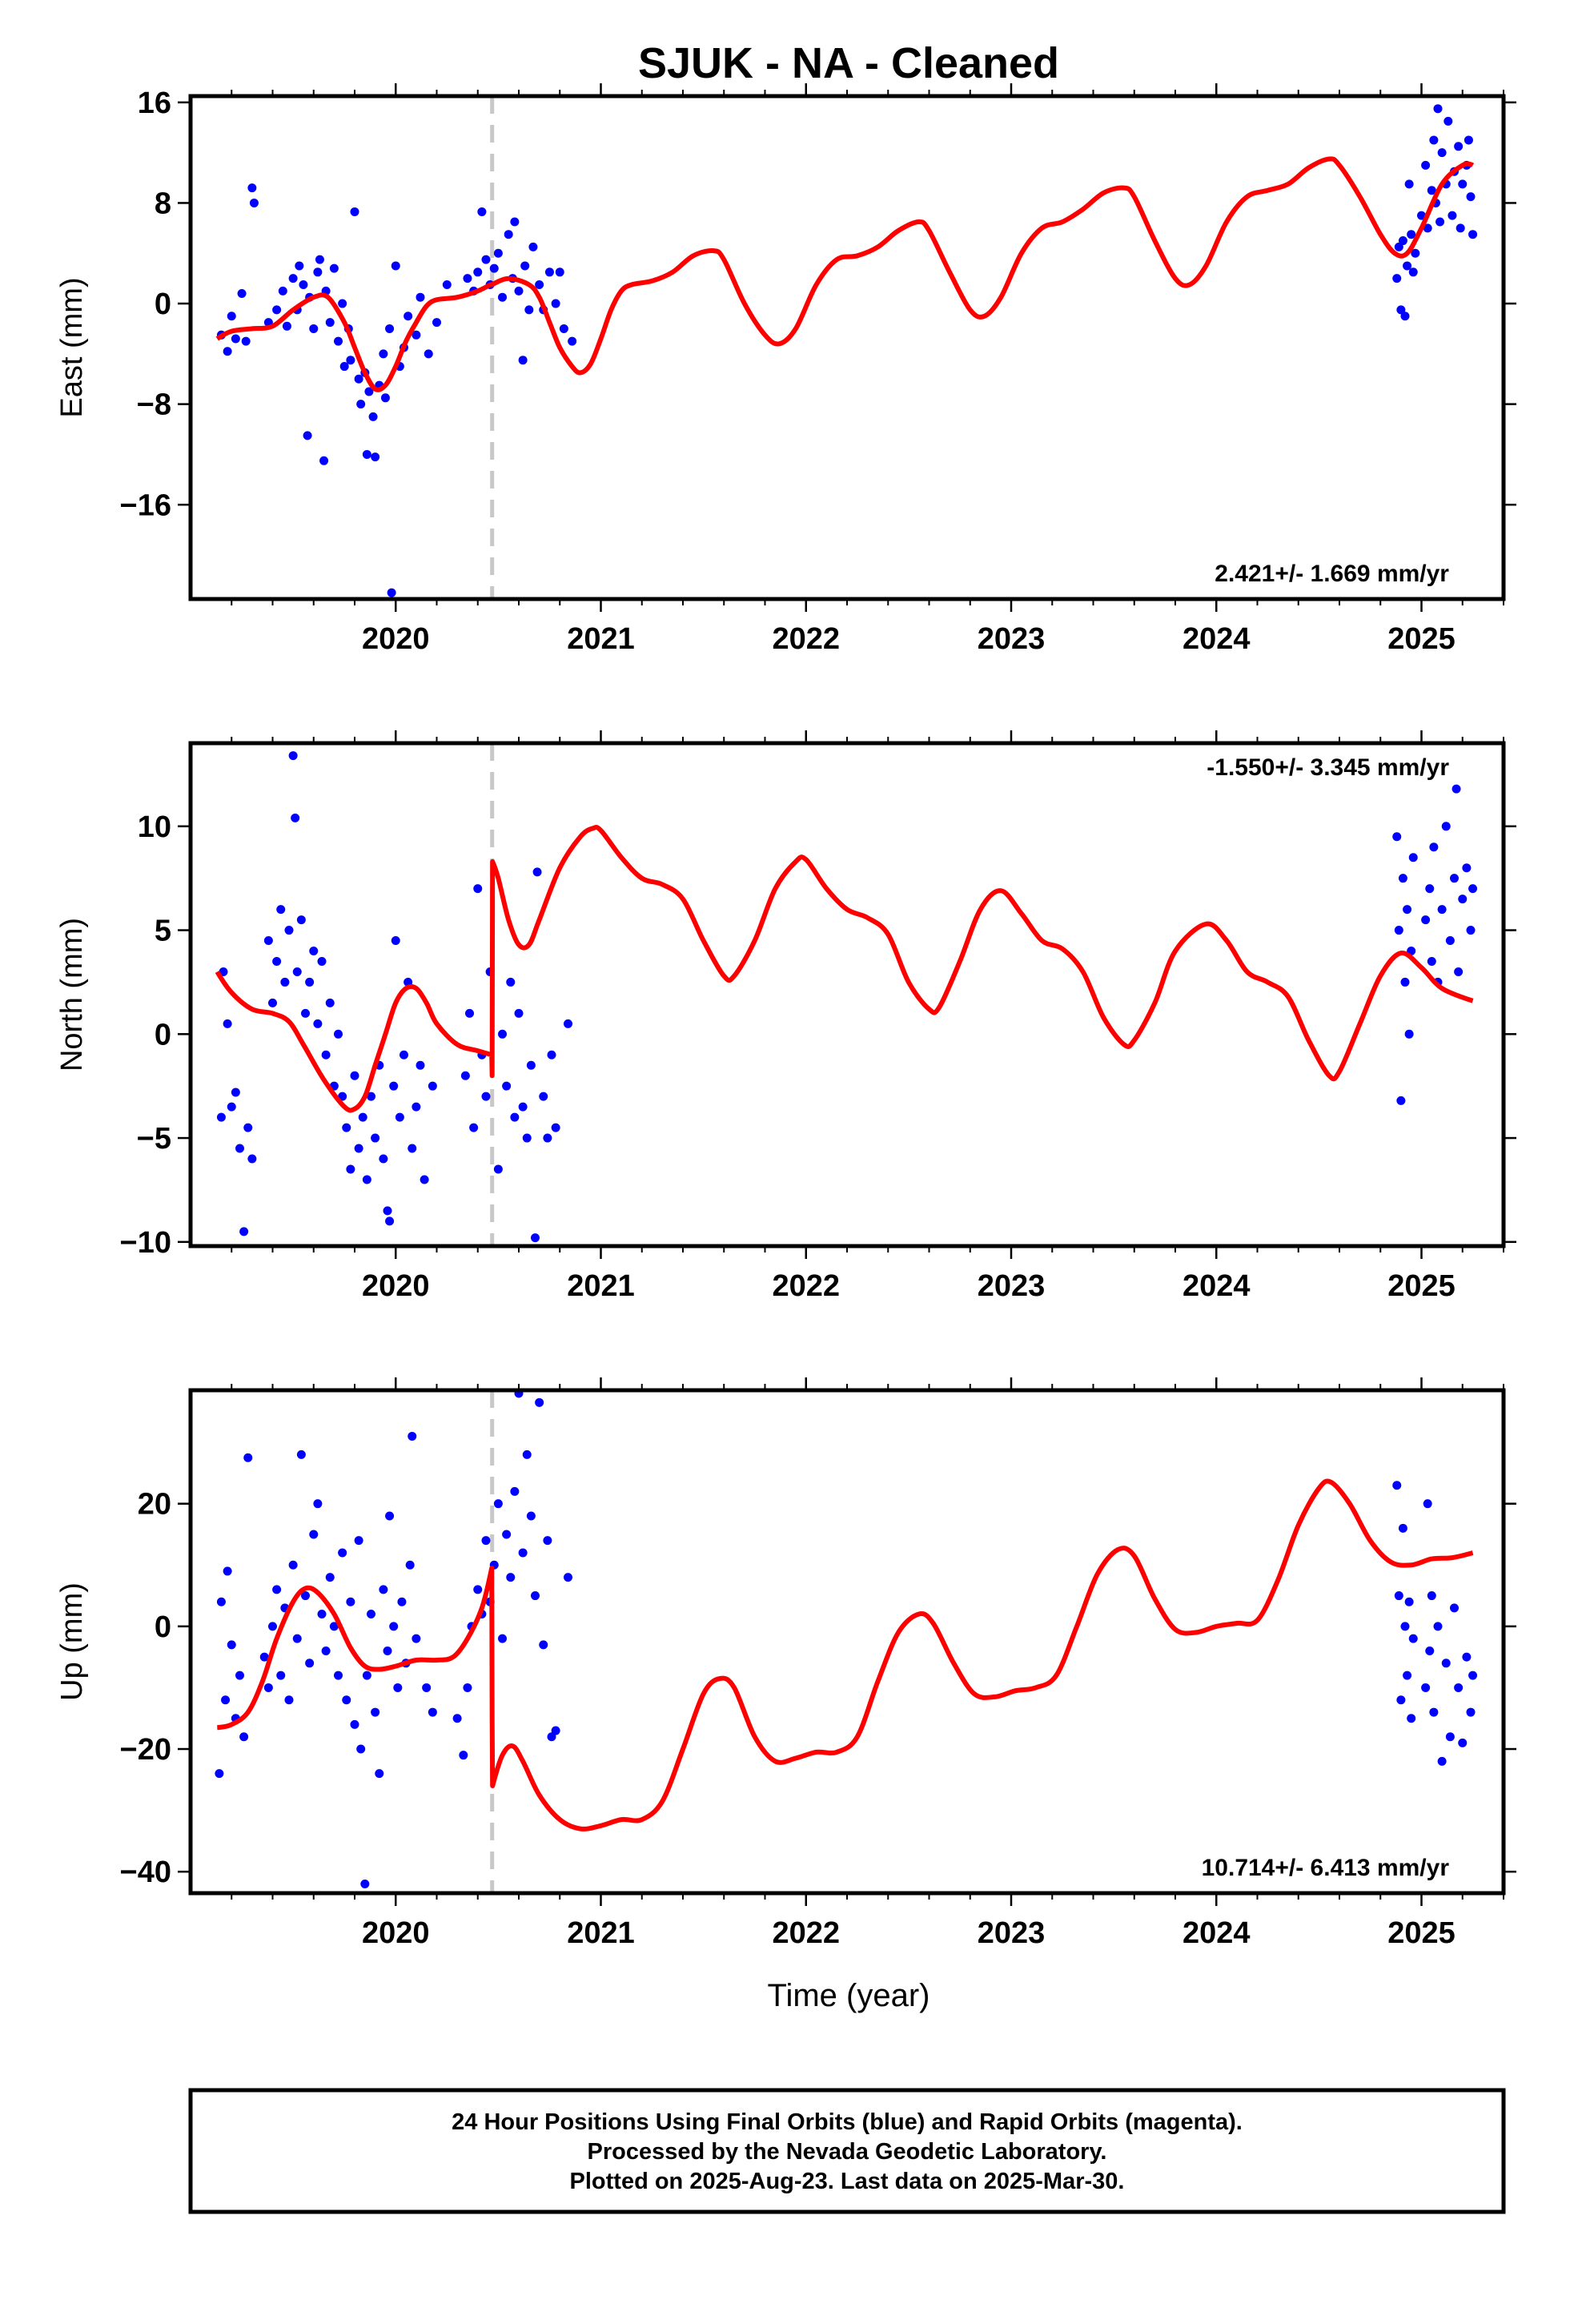 The width and height of the screenshot is (1582, 2324). Describe the element at coordinates (1421, 1933) in the screenshot. I see `x-tick-label: 2025` at that location.